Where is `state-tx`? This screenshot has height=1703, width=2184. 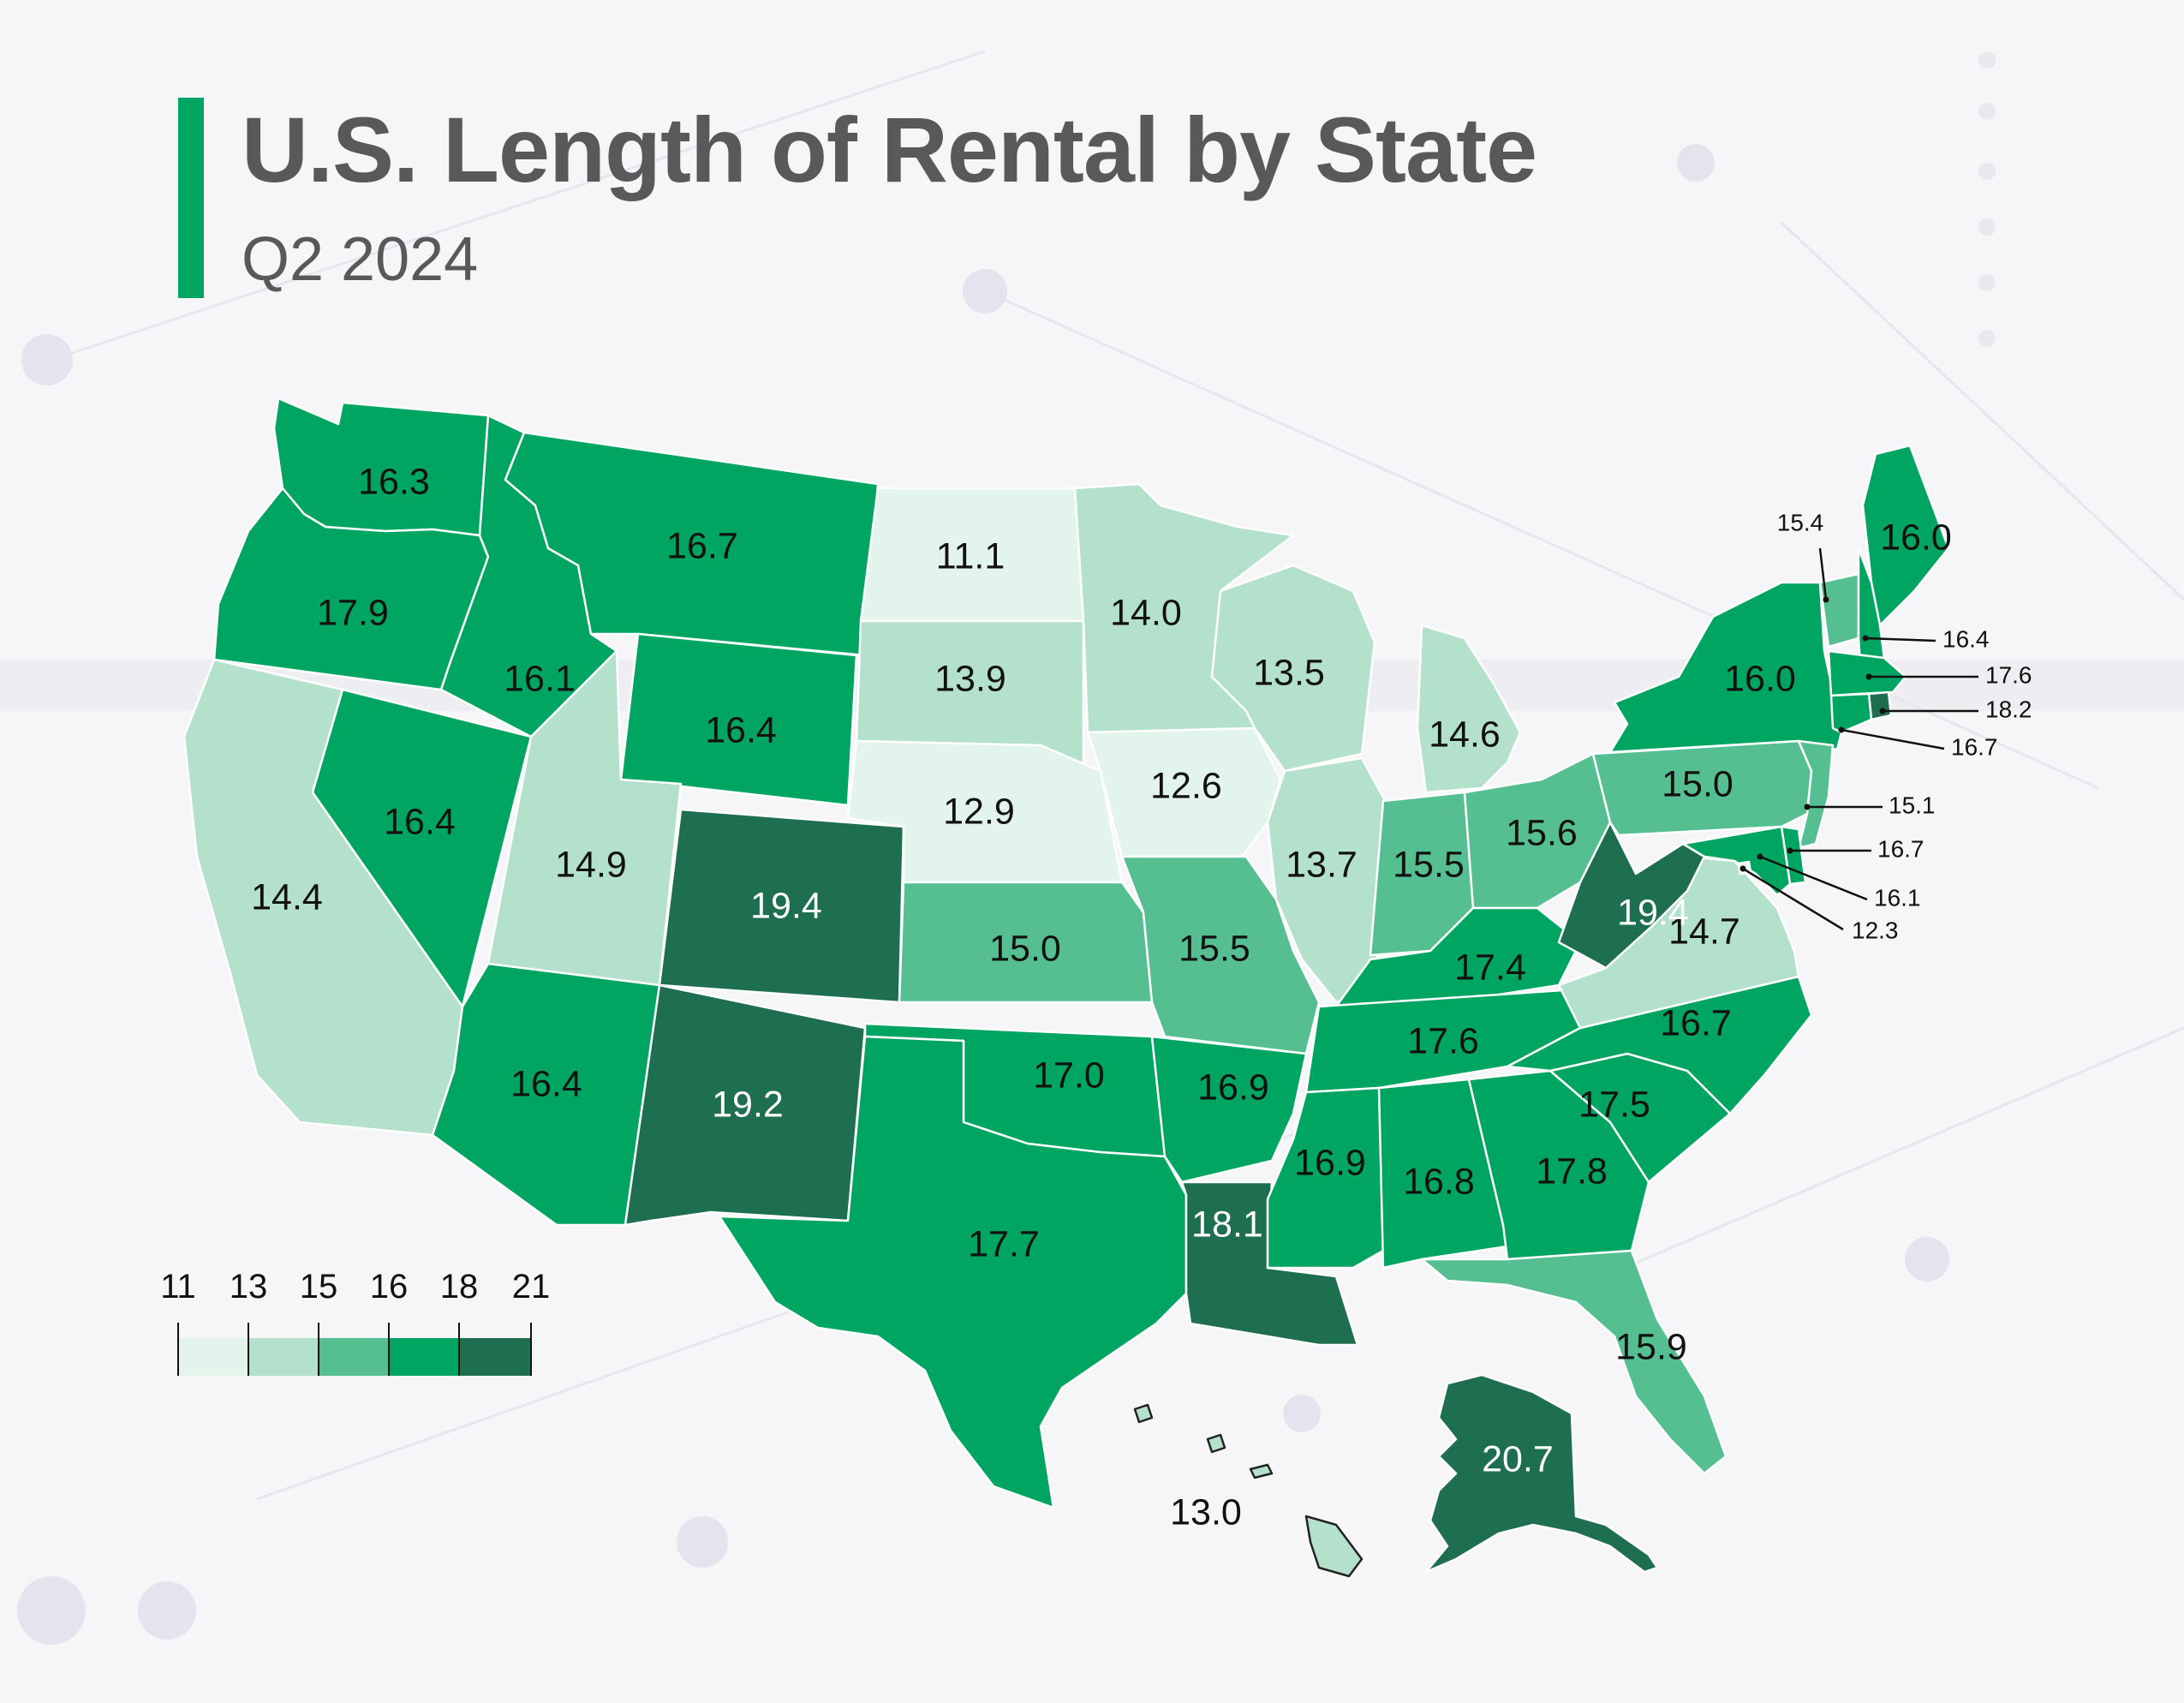 state-tx is located at coordinates (953, 1272).